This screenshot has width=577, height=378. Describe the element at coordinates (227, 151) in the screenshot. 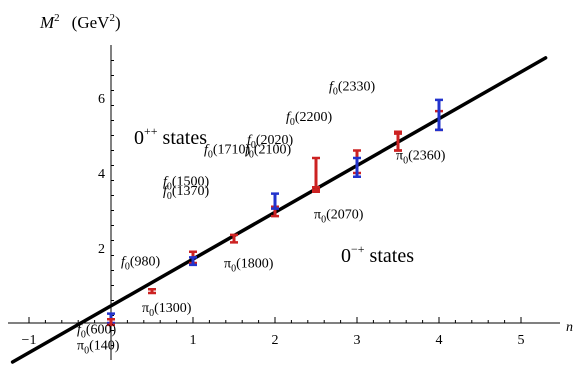

I see `particle-label: f0(1710)` at that location.